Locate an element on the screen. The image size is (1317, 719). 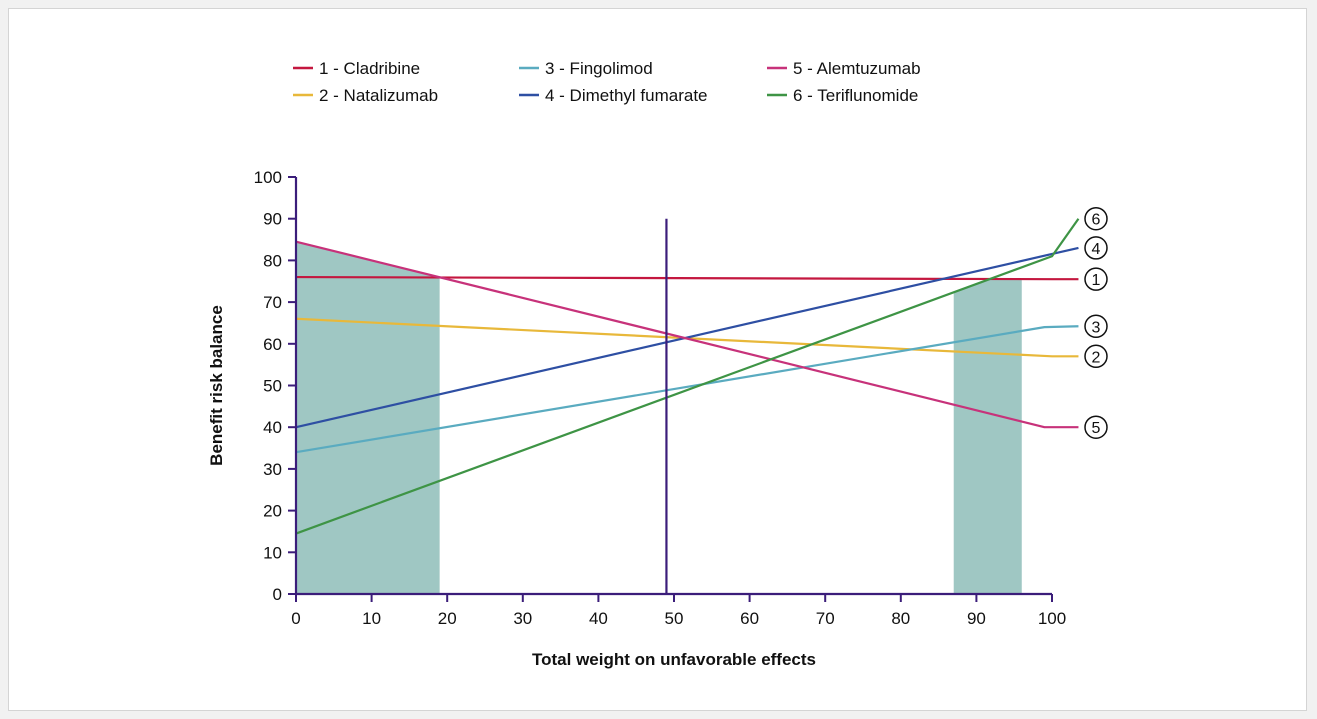
x-tick-label: 100 is located at coordinates (1052, 618).